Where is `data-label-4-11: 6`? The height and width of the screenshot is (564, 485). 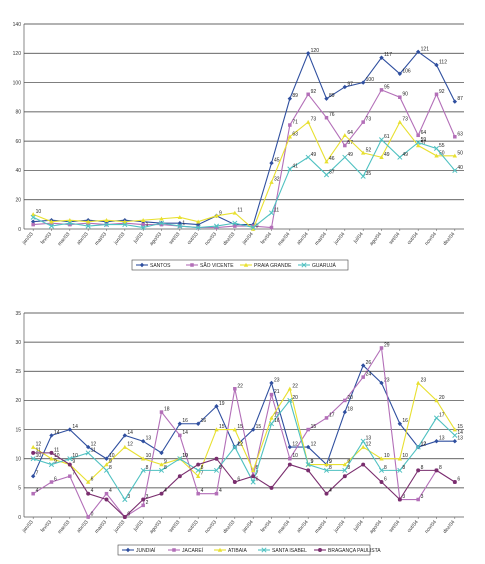
data-label-4-11: 6 is located at coordinates (238, 480).